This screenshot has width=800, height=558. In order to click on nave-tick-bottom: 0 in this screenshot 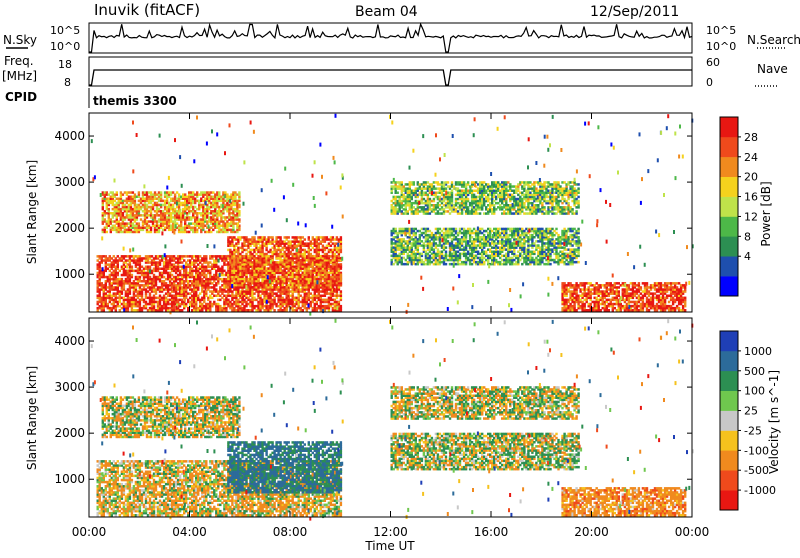, I will do `click(709, 82)`.